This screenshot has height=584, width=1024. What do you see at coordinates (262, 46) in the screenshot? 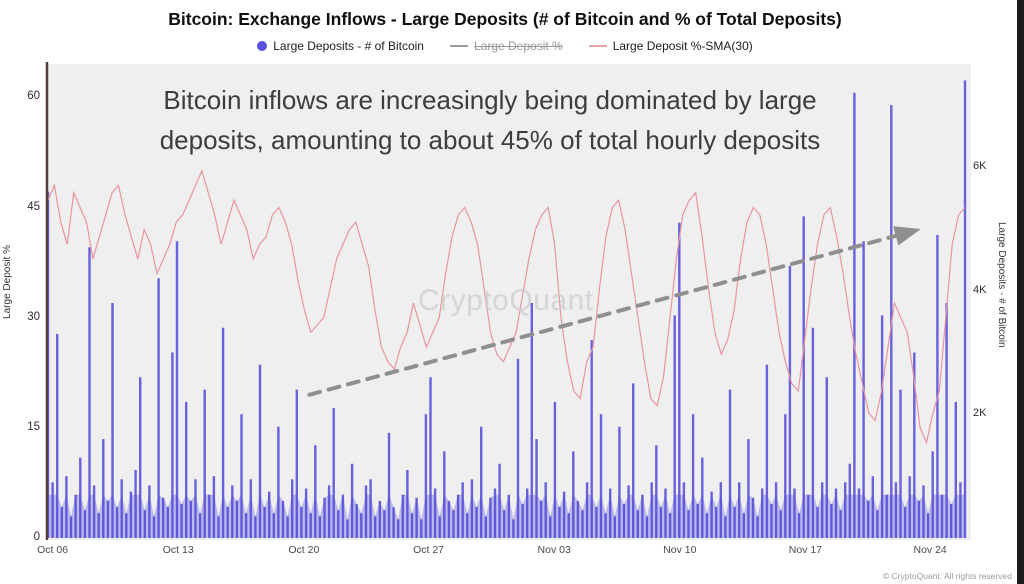
I see `legend-dot-icon` at bounding box center [262, 46].